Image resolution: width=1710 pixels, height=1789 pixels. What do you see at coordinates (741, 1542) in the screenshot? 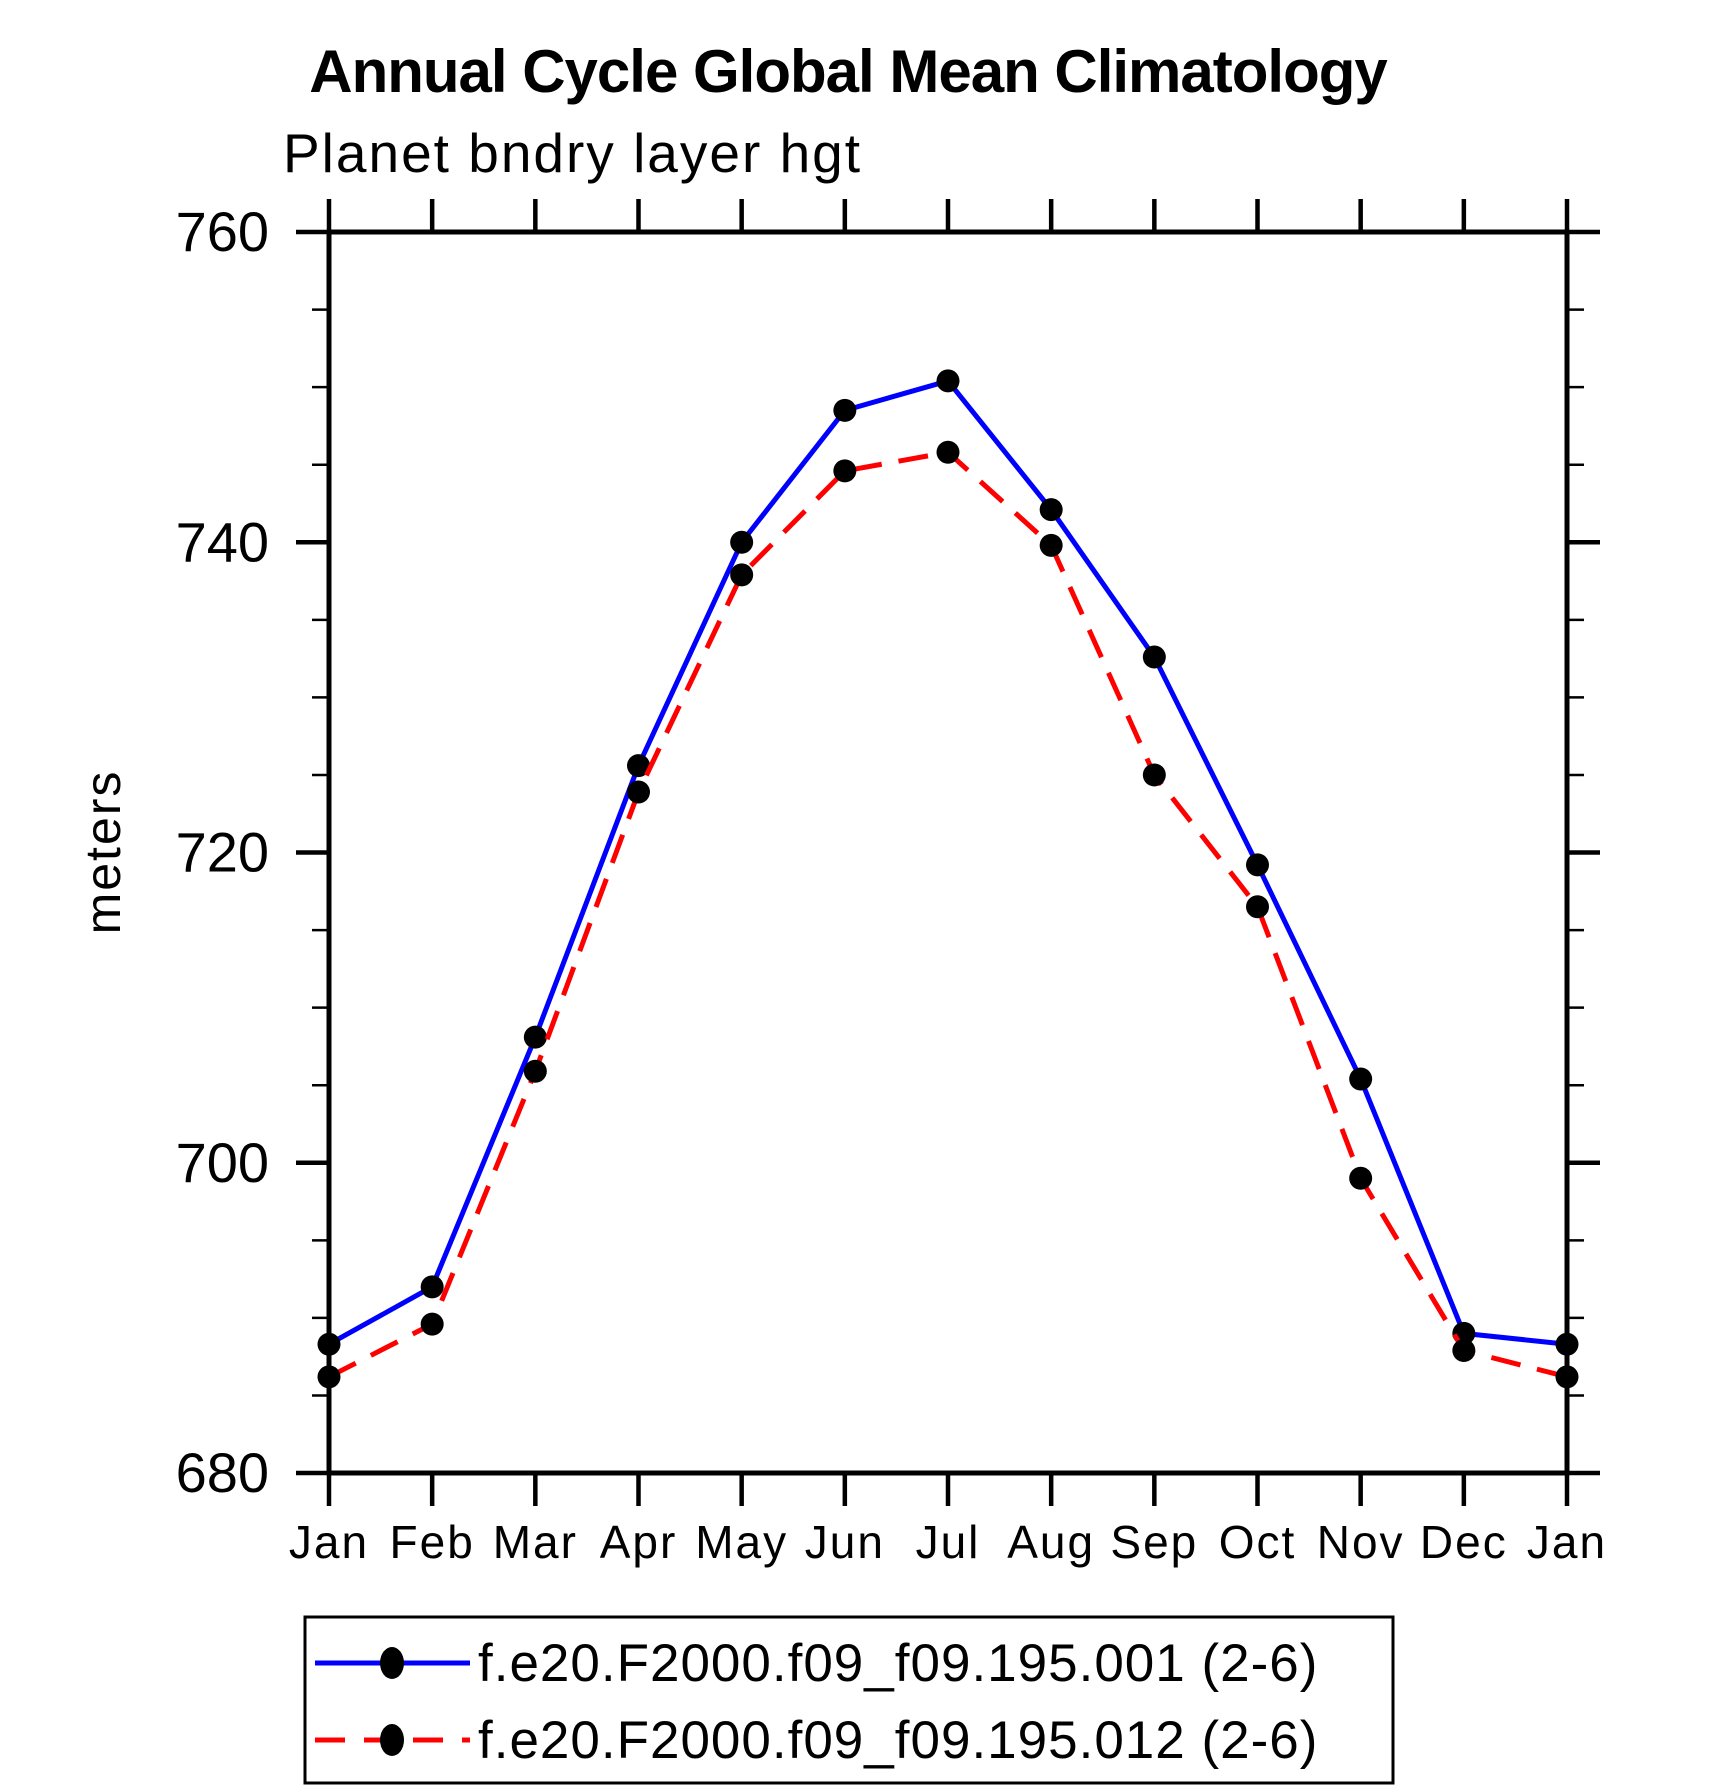
I see `x-tick-label: May` at bounding box center [741, 1542].